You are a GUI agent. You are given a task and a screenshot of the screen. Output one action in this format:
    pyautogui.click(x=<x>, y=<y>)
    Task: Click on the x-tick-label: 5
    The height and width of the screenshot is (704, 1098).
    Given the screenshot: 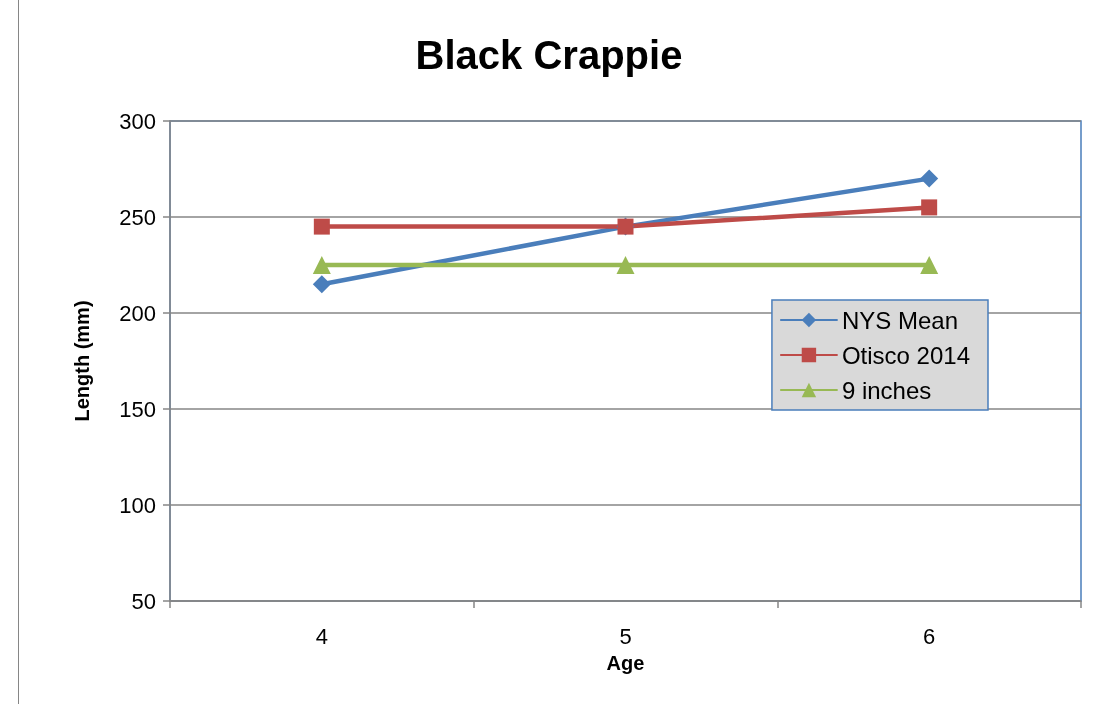 What is the action you would take?
    pyautogui.click(x=625, y=636)
    